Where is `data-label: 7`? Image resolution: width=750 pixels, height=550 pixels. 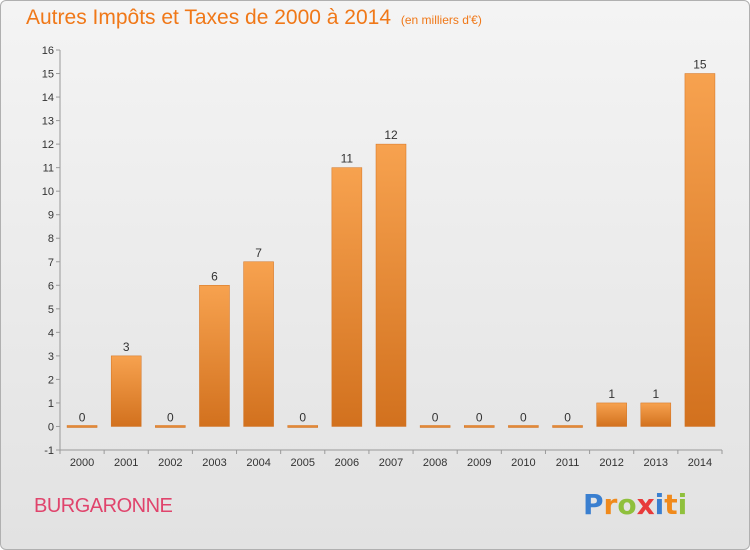 data-label: 7 is located at coordinates (258, 253).